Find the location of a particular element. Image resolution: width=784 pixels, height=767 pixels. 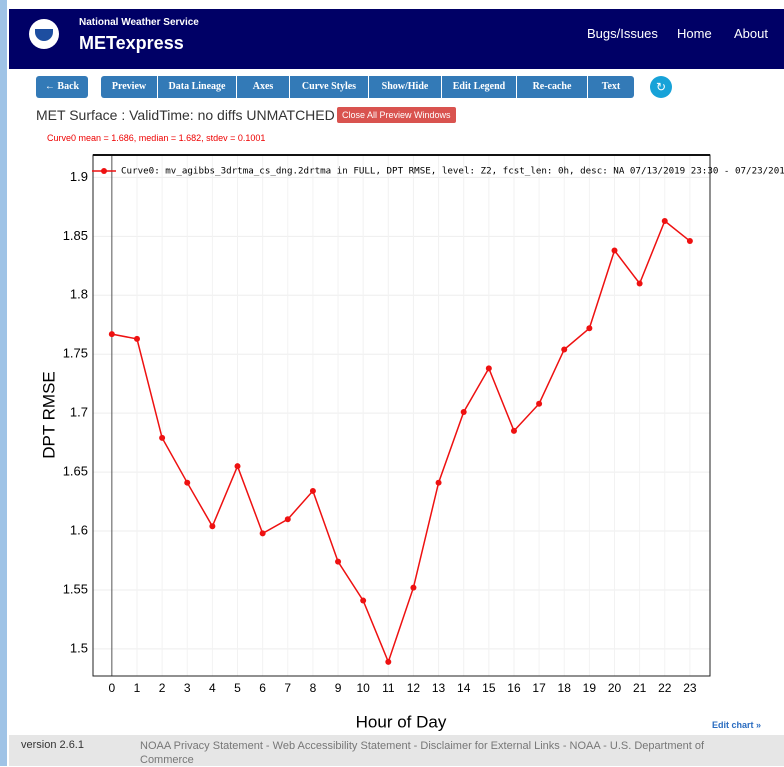

x-tick-label: 23 is located at coordinates (690, 688).